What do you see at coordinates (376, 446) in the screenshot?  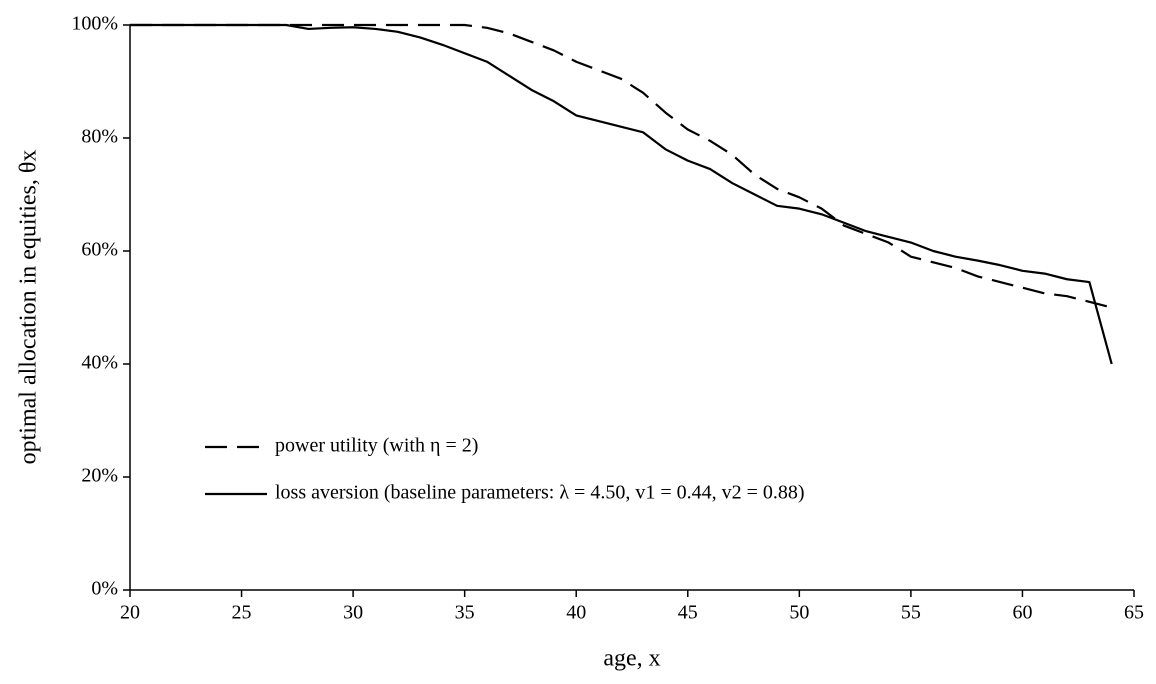 I see `legend-label: power utility (with η = 2)` at bounding box center [376, 446].